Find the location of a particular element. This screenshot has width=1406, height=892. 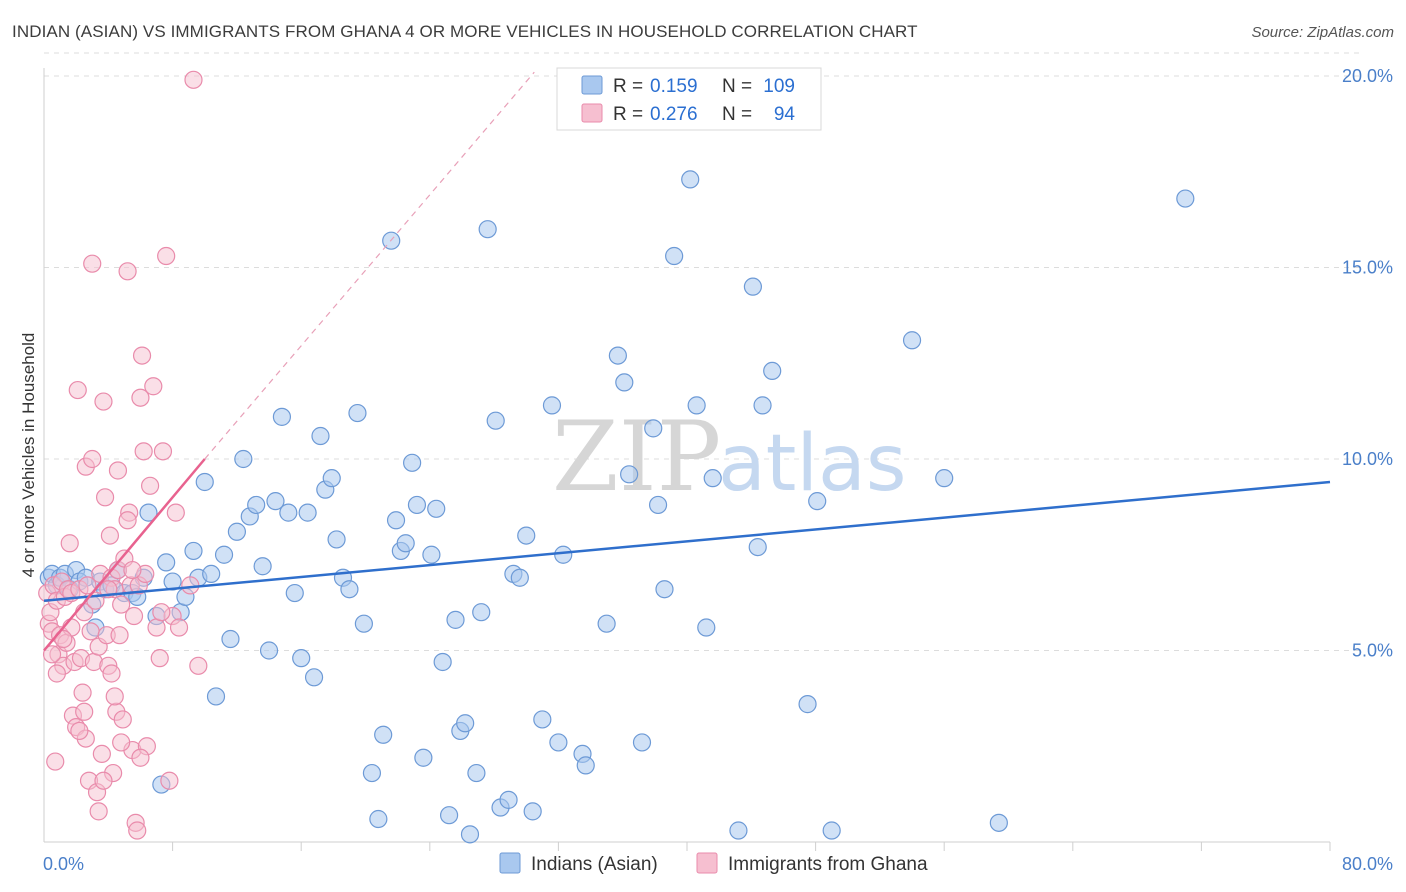

legend-n-value-1: 109 is located at coordinates (779, 86).